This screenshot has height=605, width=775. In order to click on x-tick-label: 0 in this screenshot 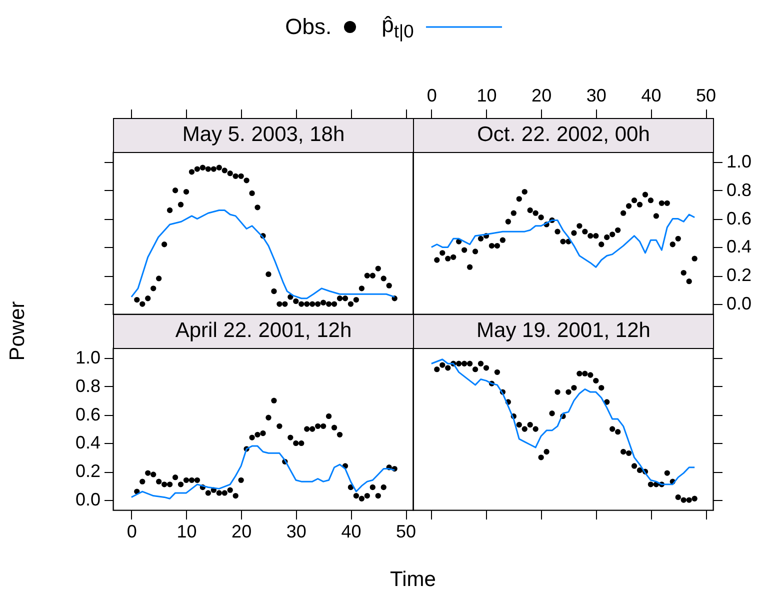, I will do `click(431, 96)`.